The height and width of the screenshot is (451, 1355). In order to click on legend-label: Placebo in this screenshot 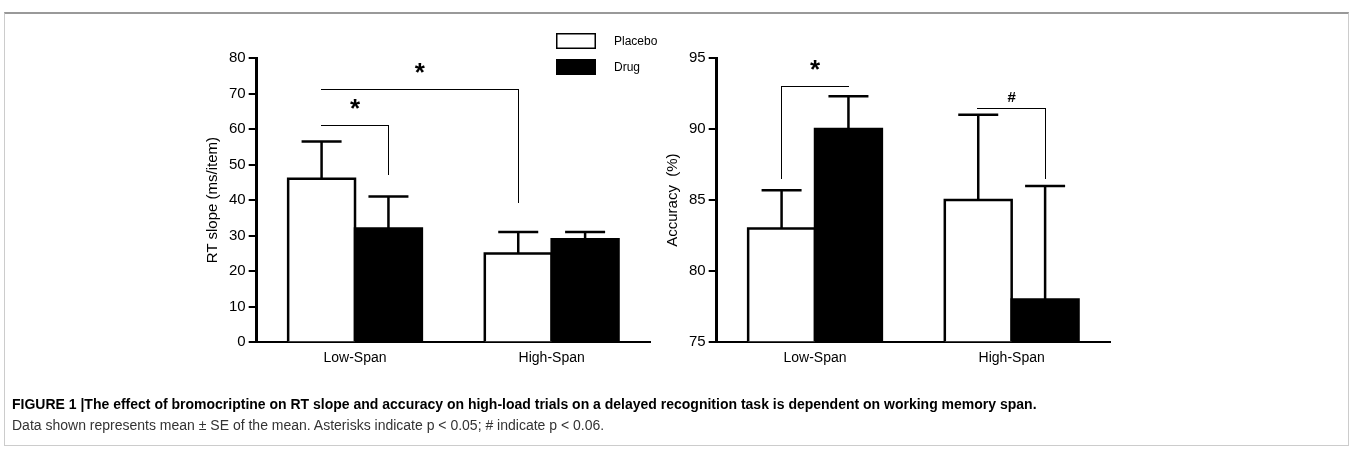, I will do `click(636, 41)`.